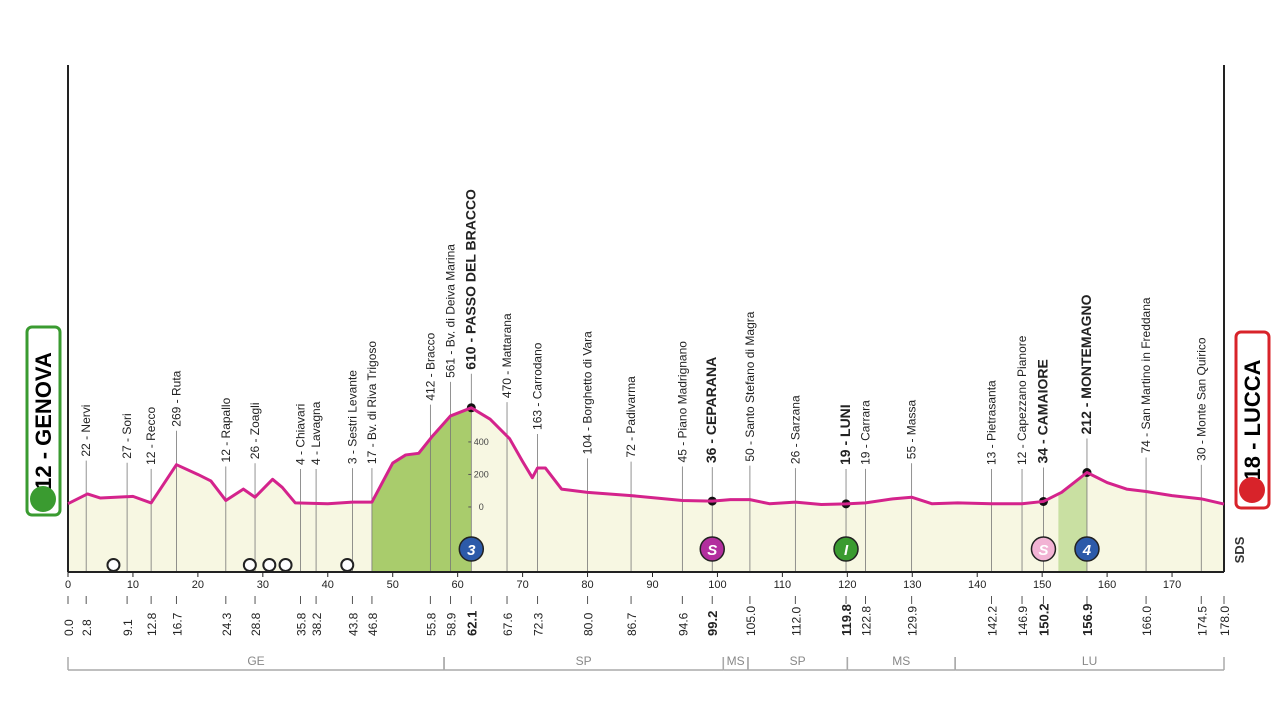  Describe the element at coordinates (682, 402) in the screenshot. I see `waypoint-label: 45 - Piano Madrignano` at that location.